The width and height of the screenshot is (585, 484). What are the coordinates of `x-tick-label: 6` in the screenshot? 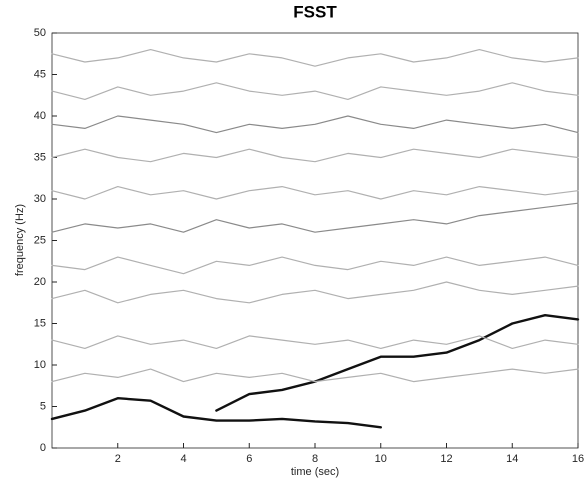 It's located at (249, 459).